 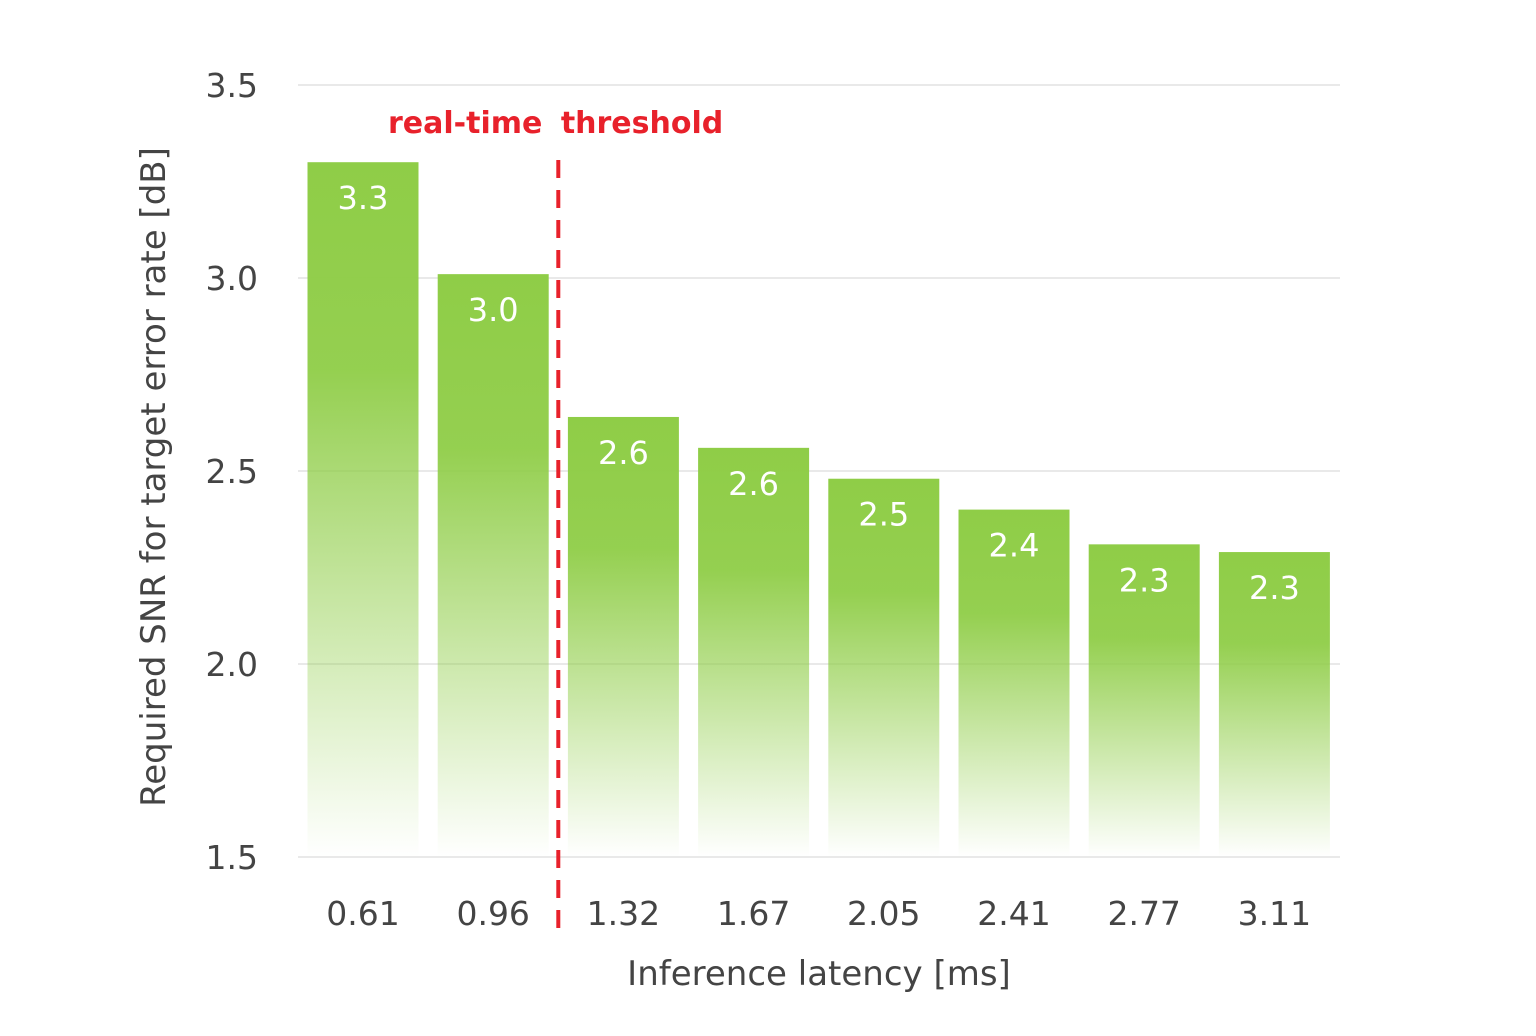 I want to click on y-tick-label: 2.5, so click(x=232, y=471).